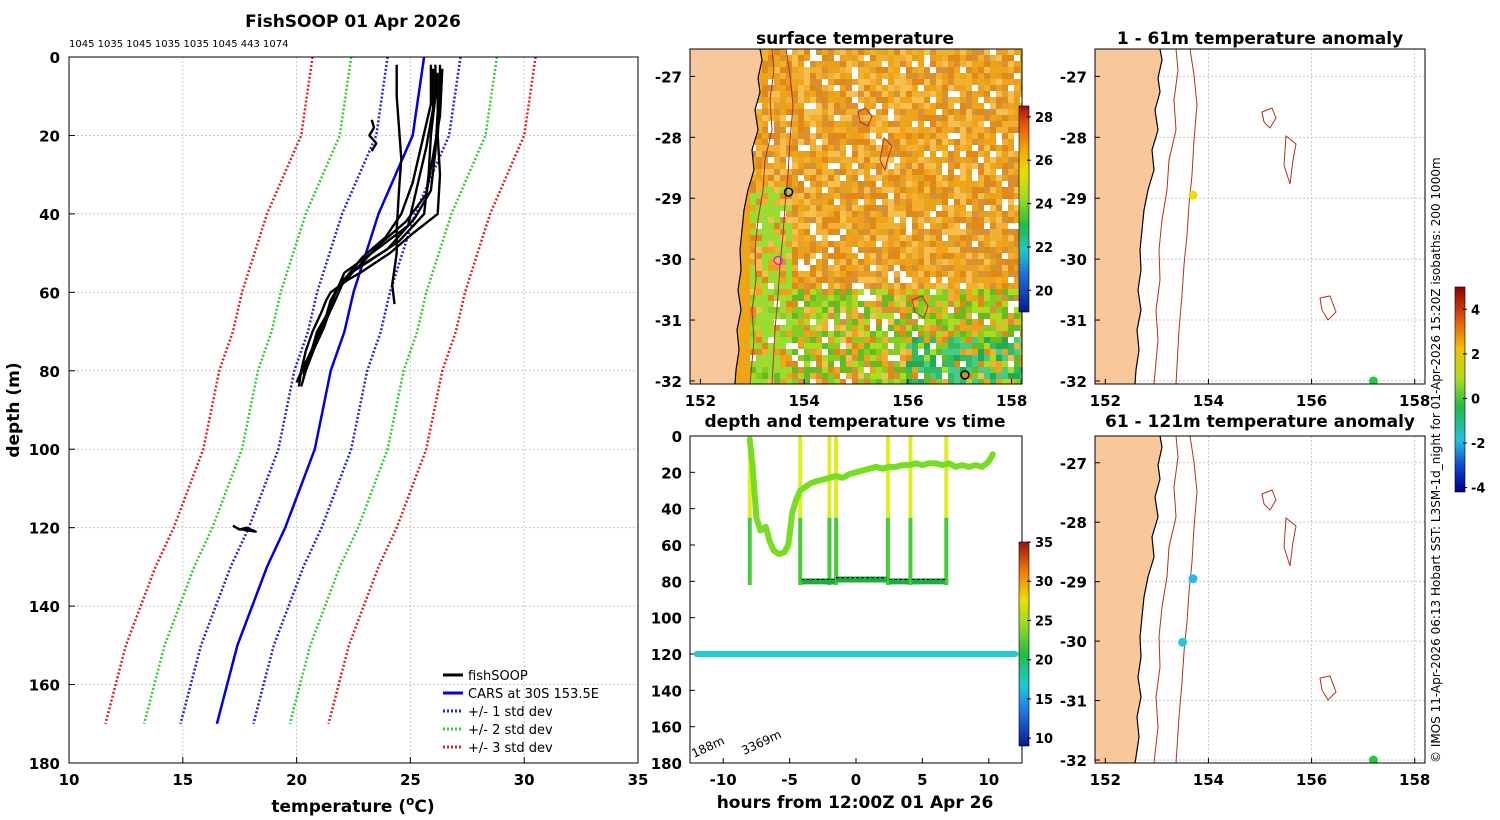  What do you see at coordinates (1044, 621) in the screenshot?
I see `colorbar-tick-label: 25` at bounding box center [1044, 621].